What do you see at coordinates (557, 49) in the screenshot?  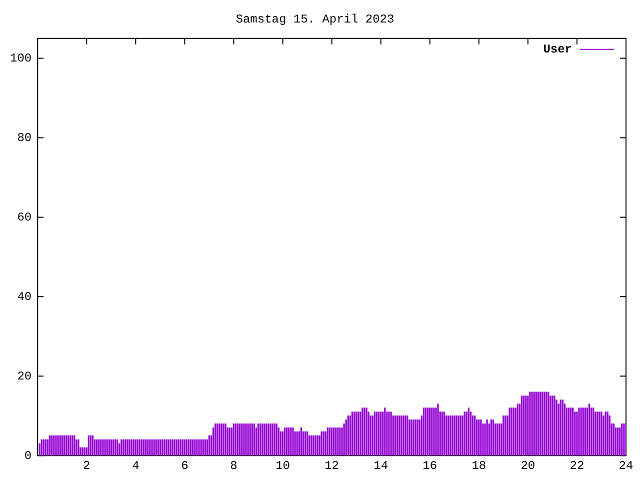 I see `text: User` at bounding box center [557, 49].